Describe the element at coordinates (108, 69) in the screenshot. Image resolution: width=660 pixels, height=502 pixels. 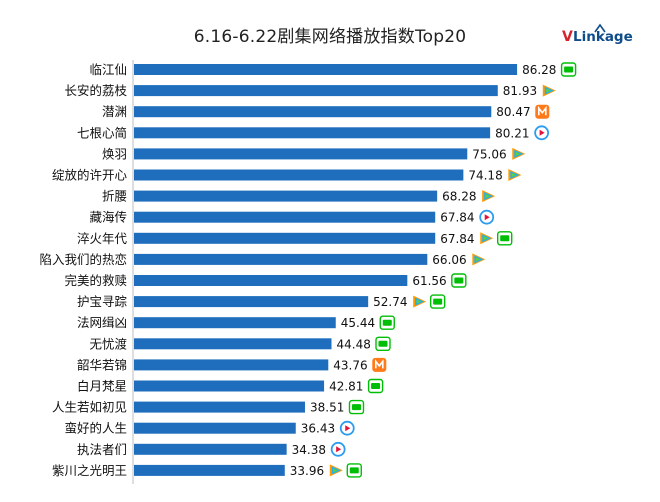
I see `category-label: 临江仙` at that location.